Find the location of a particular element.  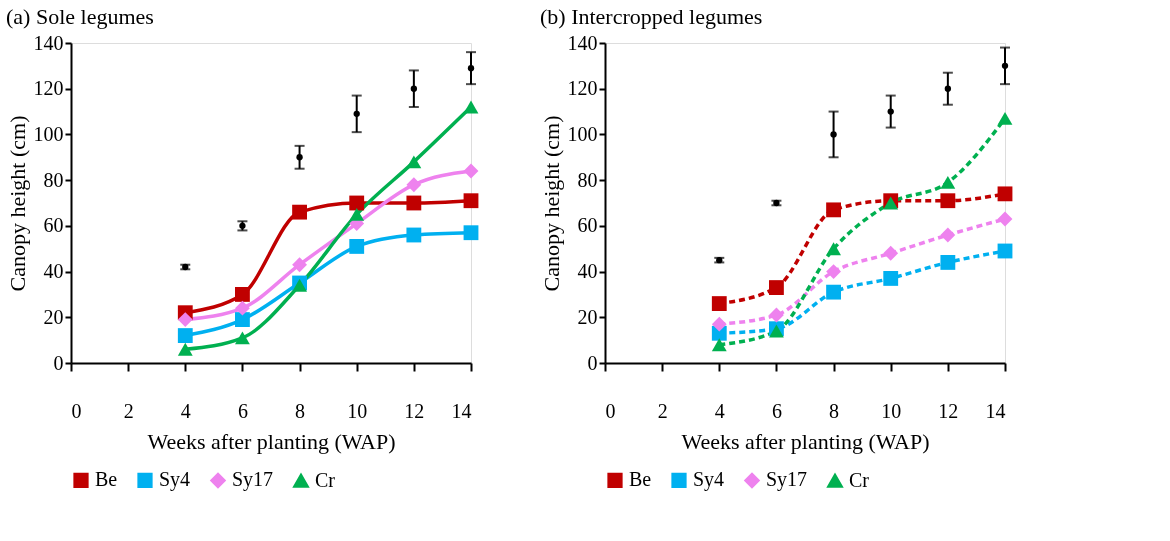

chart-title: (b) Intercropped legumes is located at coordinates (651, 16).